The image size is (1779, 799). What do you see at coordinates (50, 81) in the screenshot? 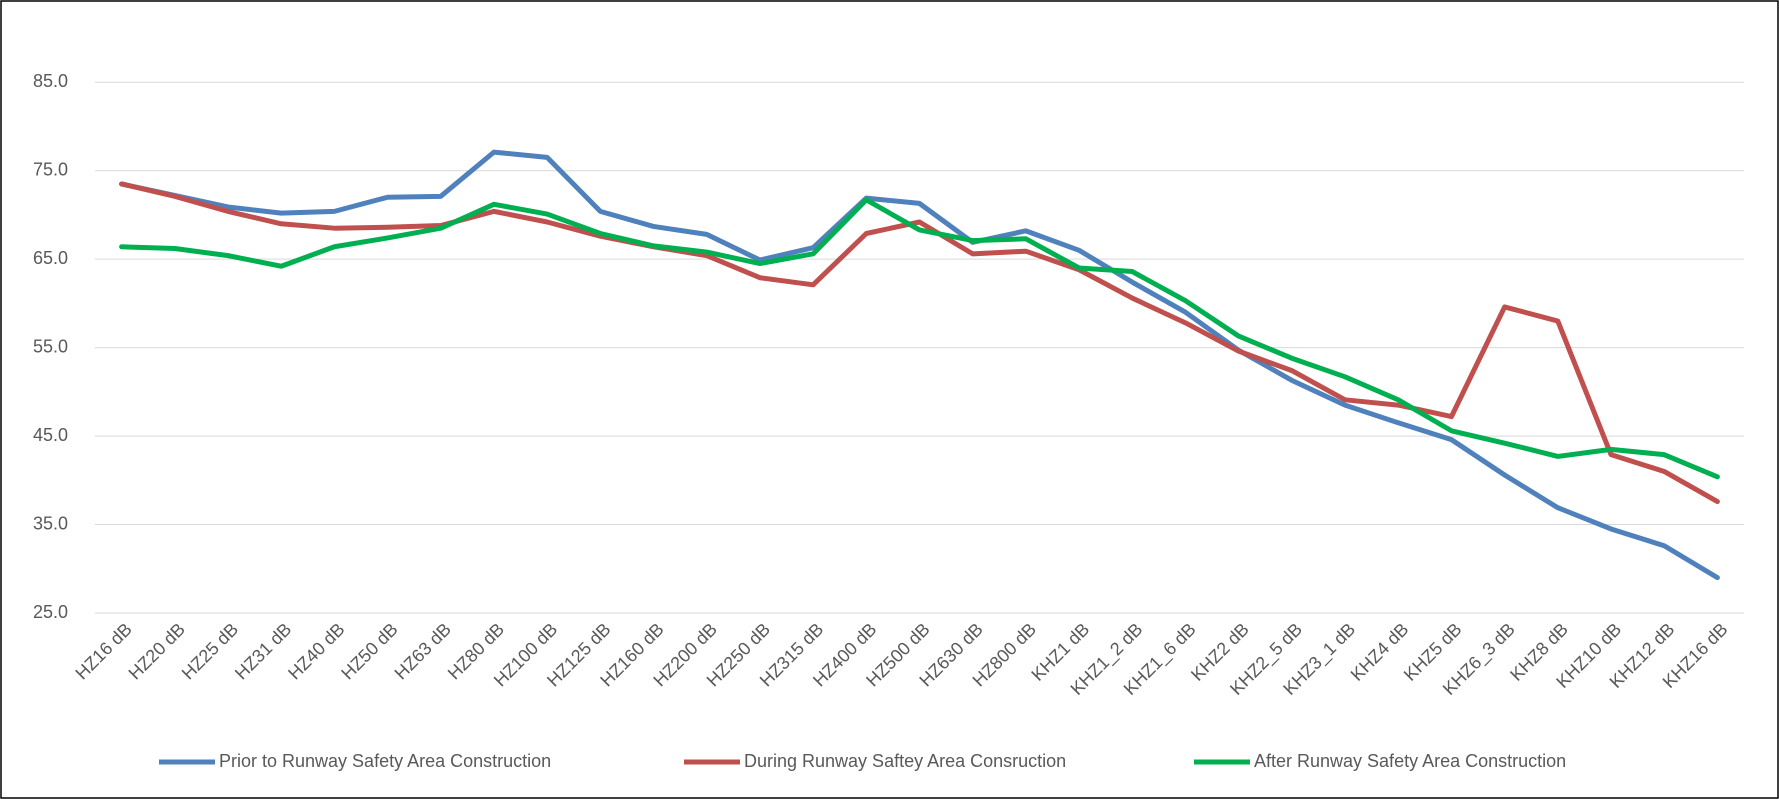
I see `y-tick-label: 85.0` at bounding box center [50, 81].